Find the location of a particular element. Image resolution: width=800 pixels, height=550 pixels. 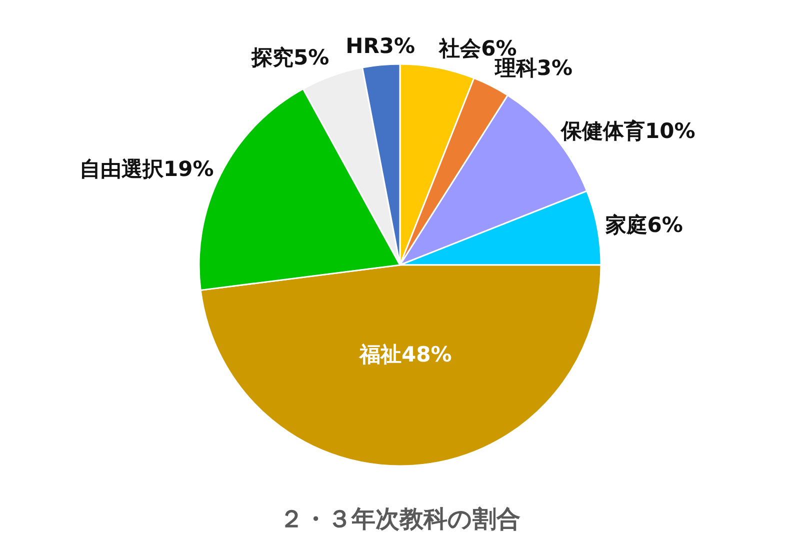

slice-label: 自由選択19% is located at coordinates (147, 169).